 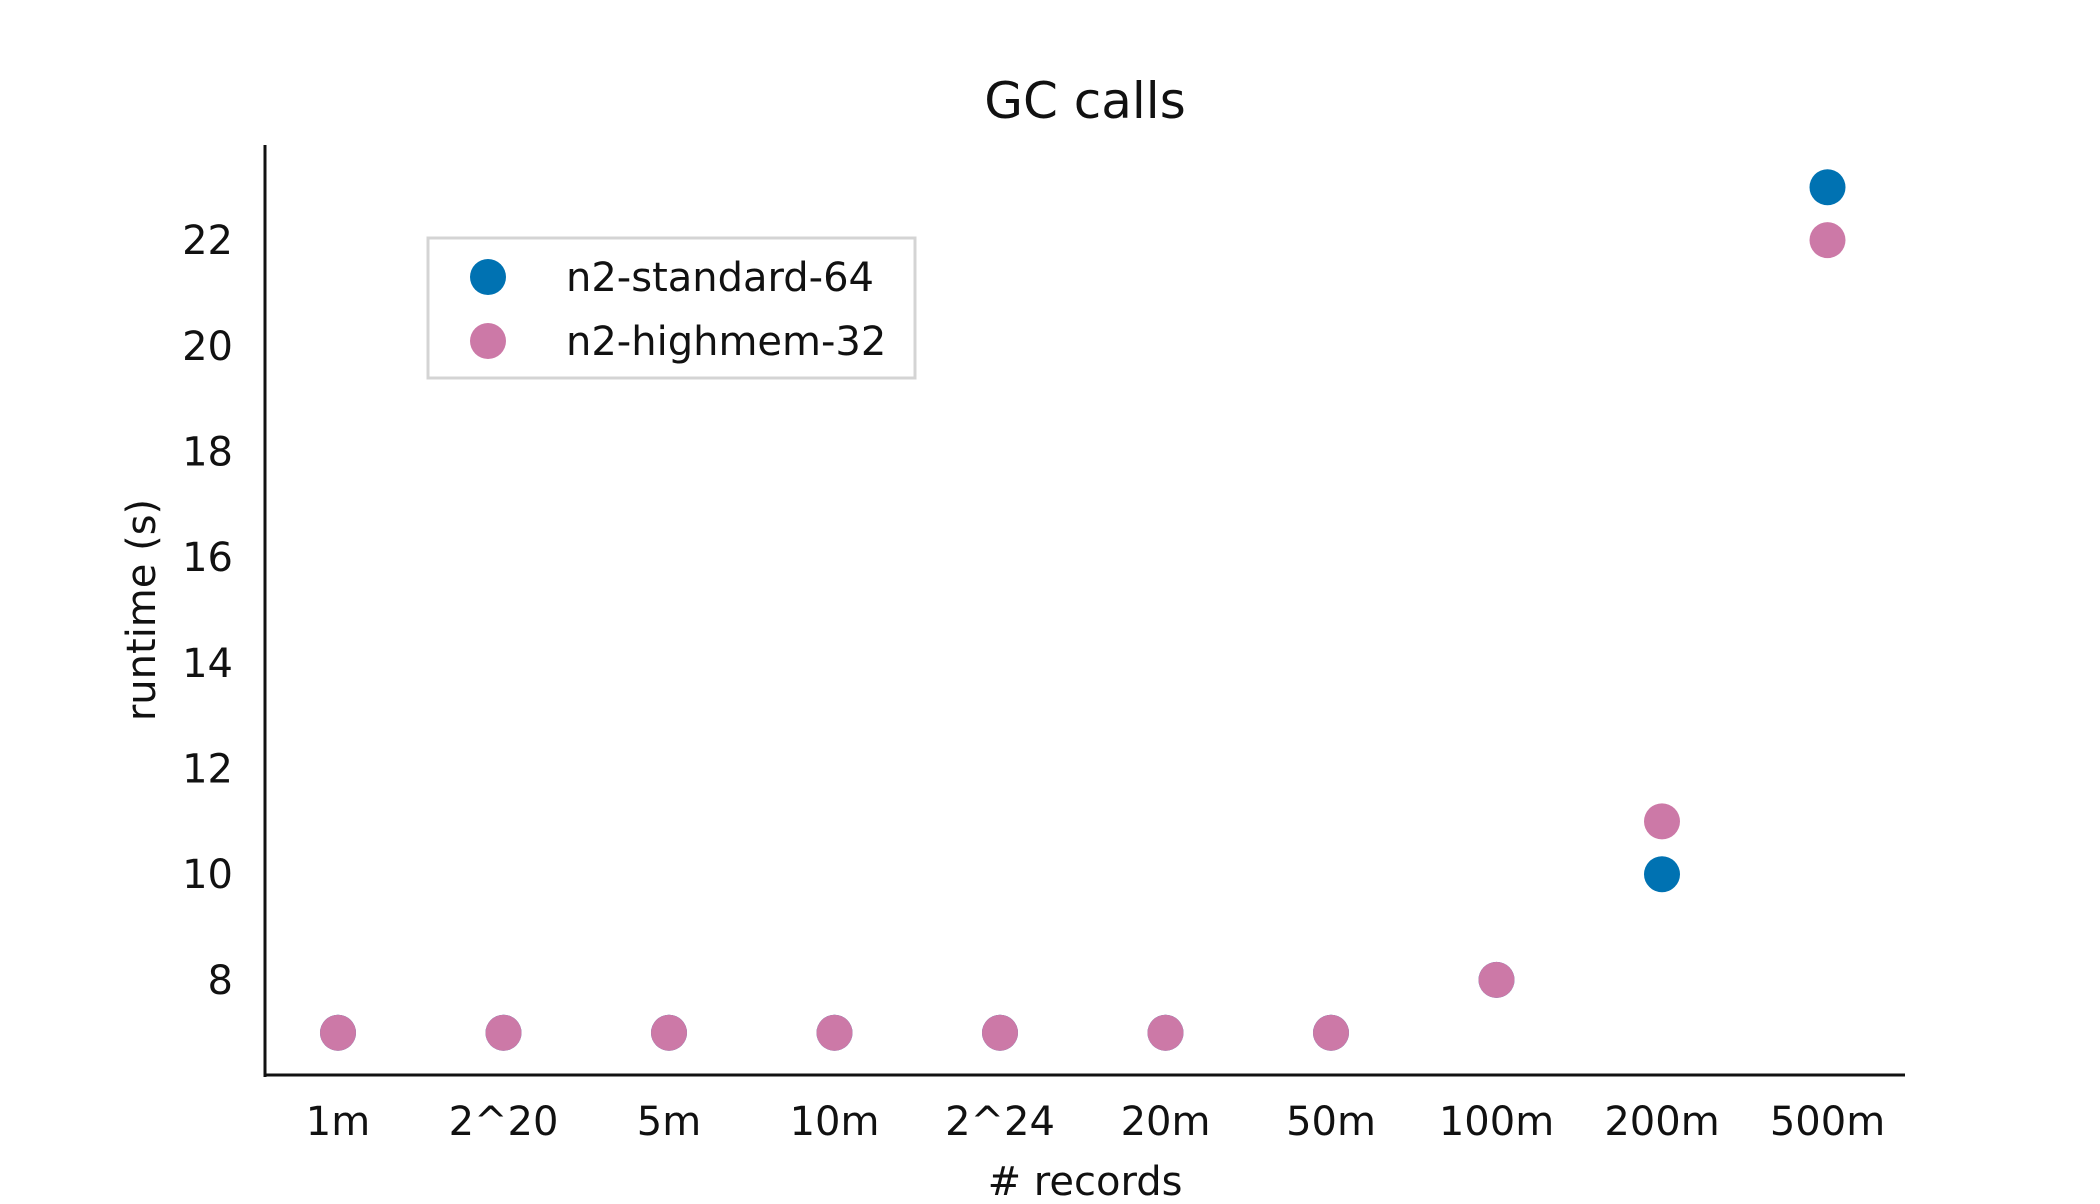 What do you see at coordinates (1085, 1179) in the screenshot?
I see `x-axis-label: # records` at bounding box center [1085, 1179].